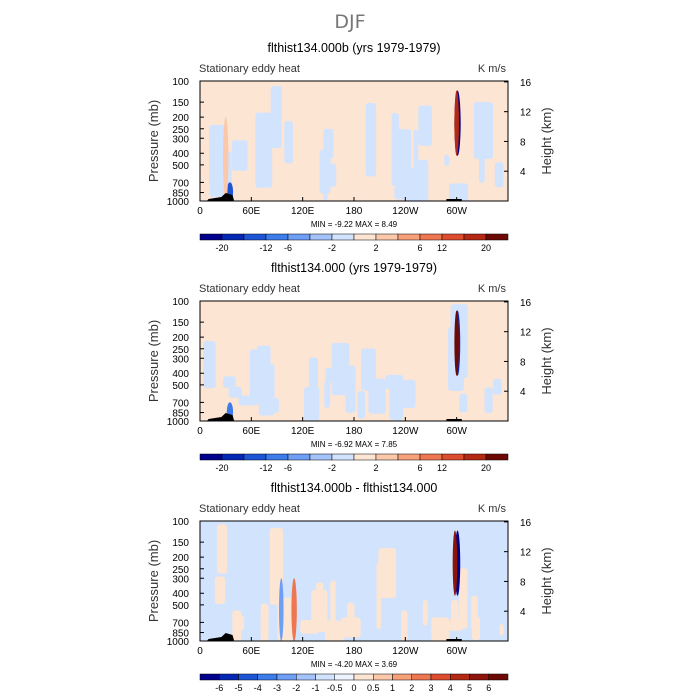 The height and width of the screenshot is (700, 700). I want to click on y2-tick-label: 12, so click(526, 113).